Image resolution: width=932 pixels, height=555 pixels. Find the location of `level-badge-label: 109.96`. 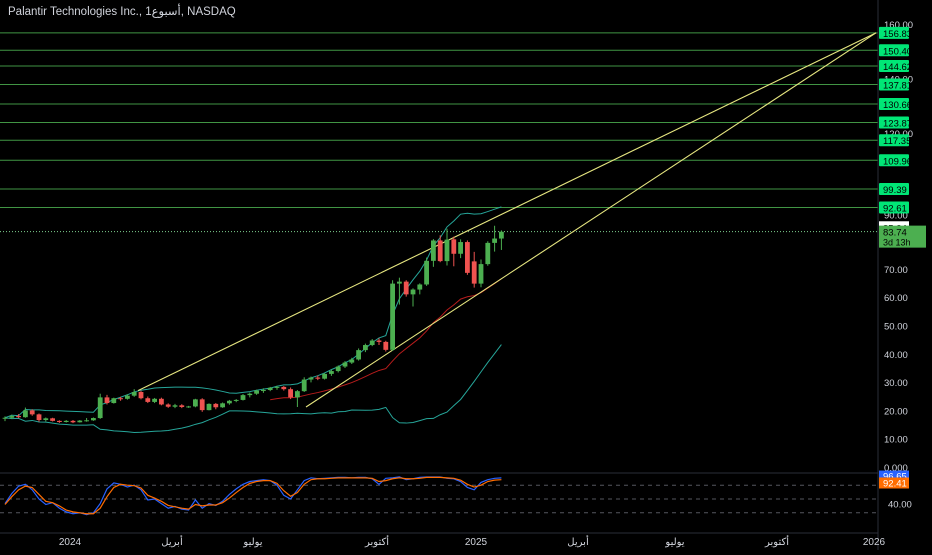

level-badge-label: 109.96 is located at coordinates (897, 161).